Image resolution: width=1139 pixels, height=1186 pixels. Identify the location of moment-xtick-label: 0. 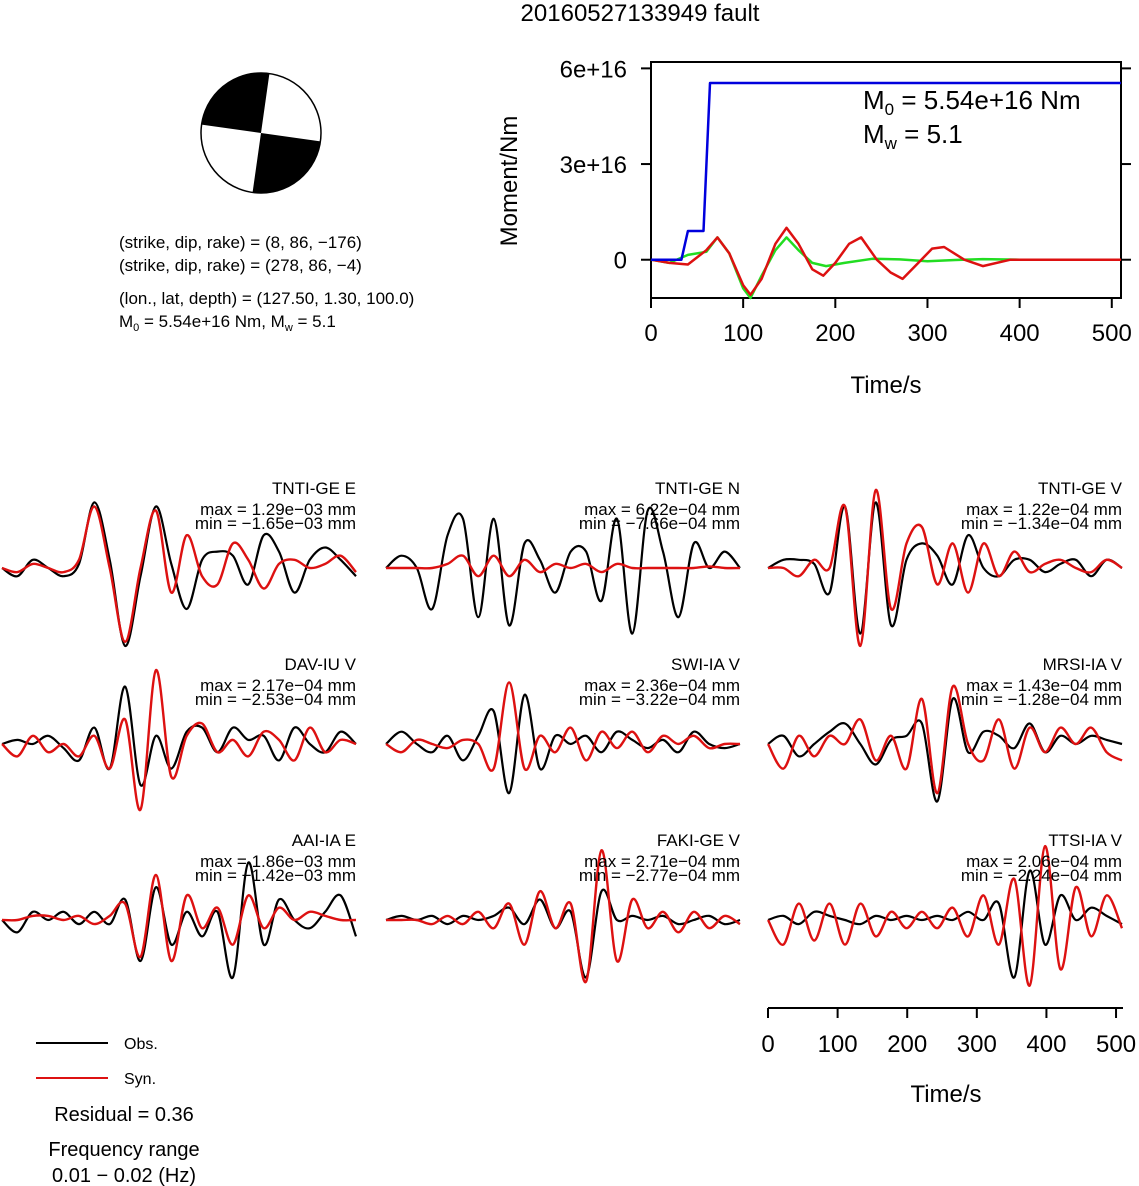
(650, 333).